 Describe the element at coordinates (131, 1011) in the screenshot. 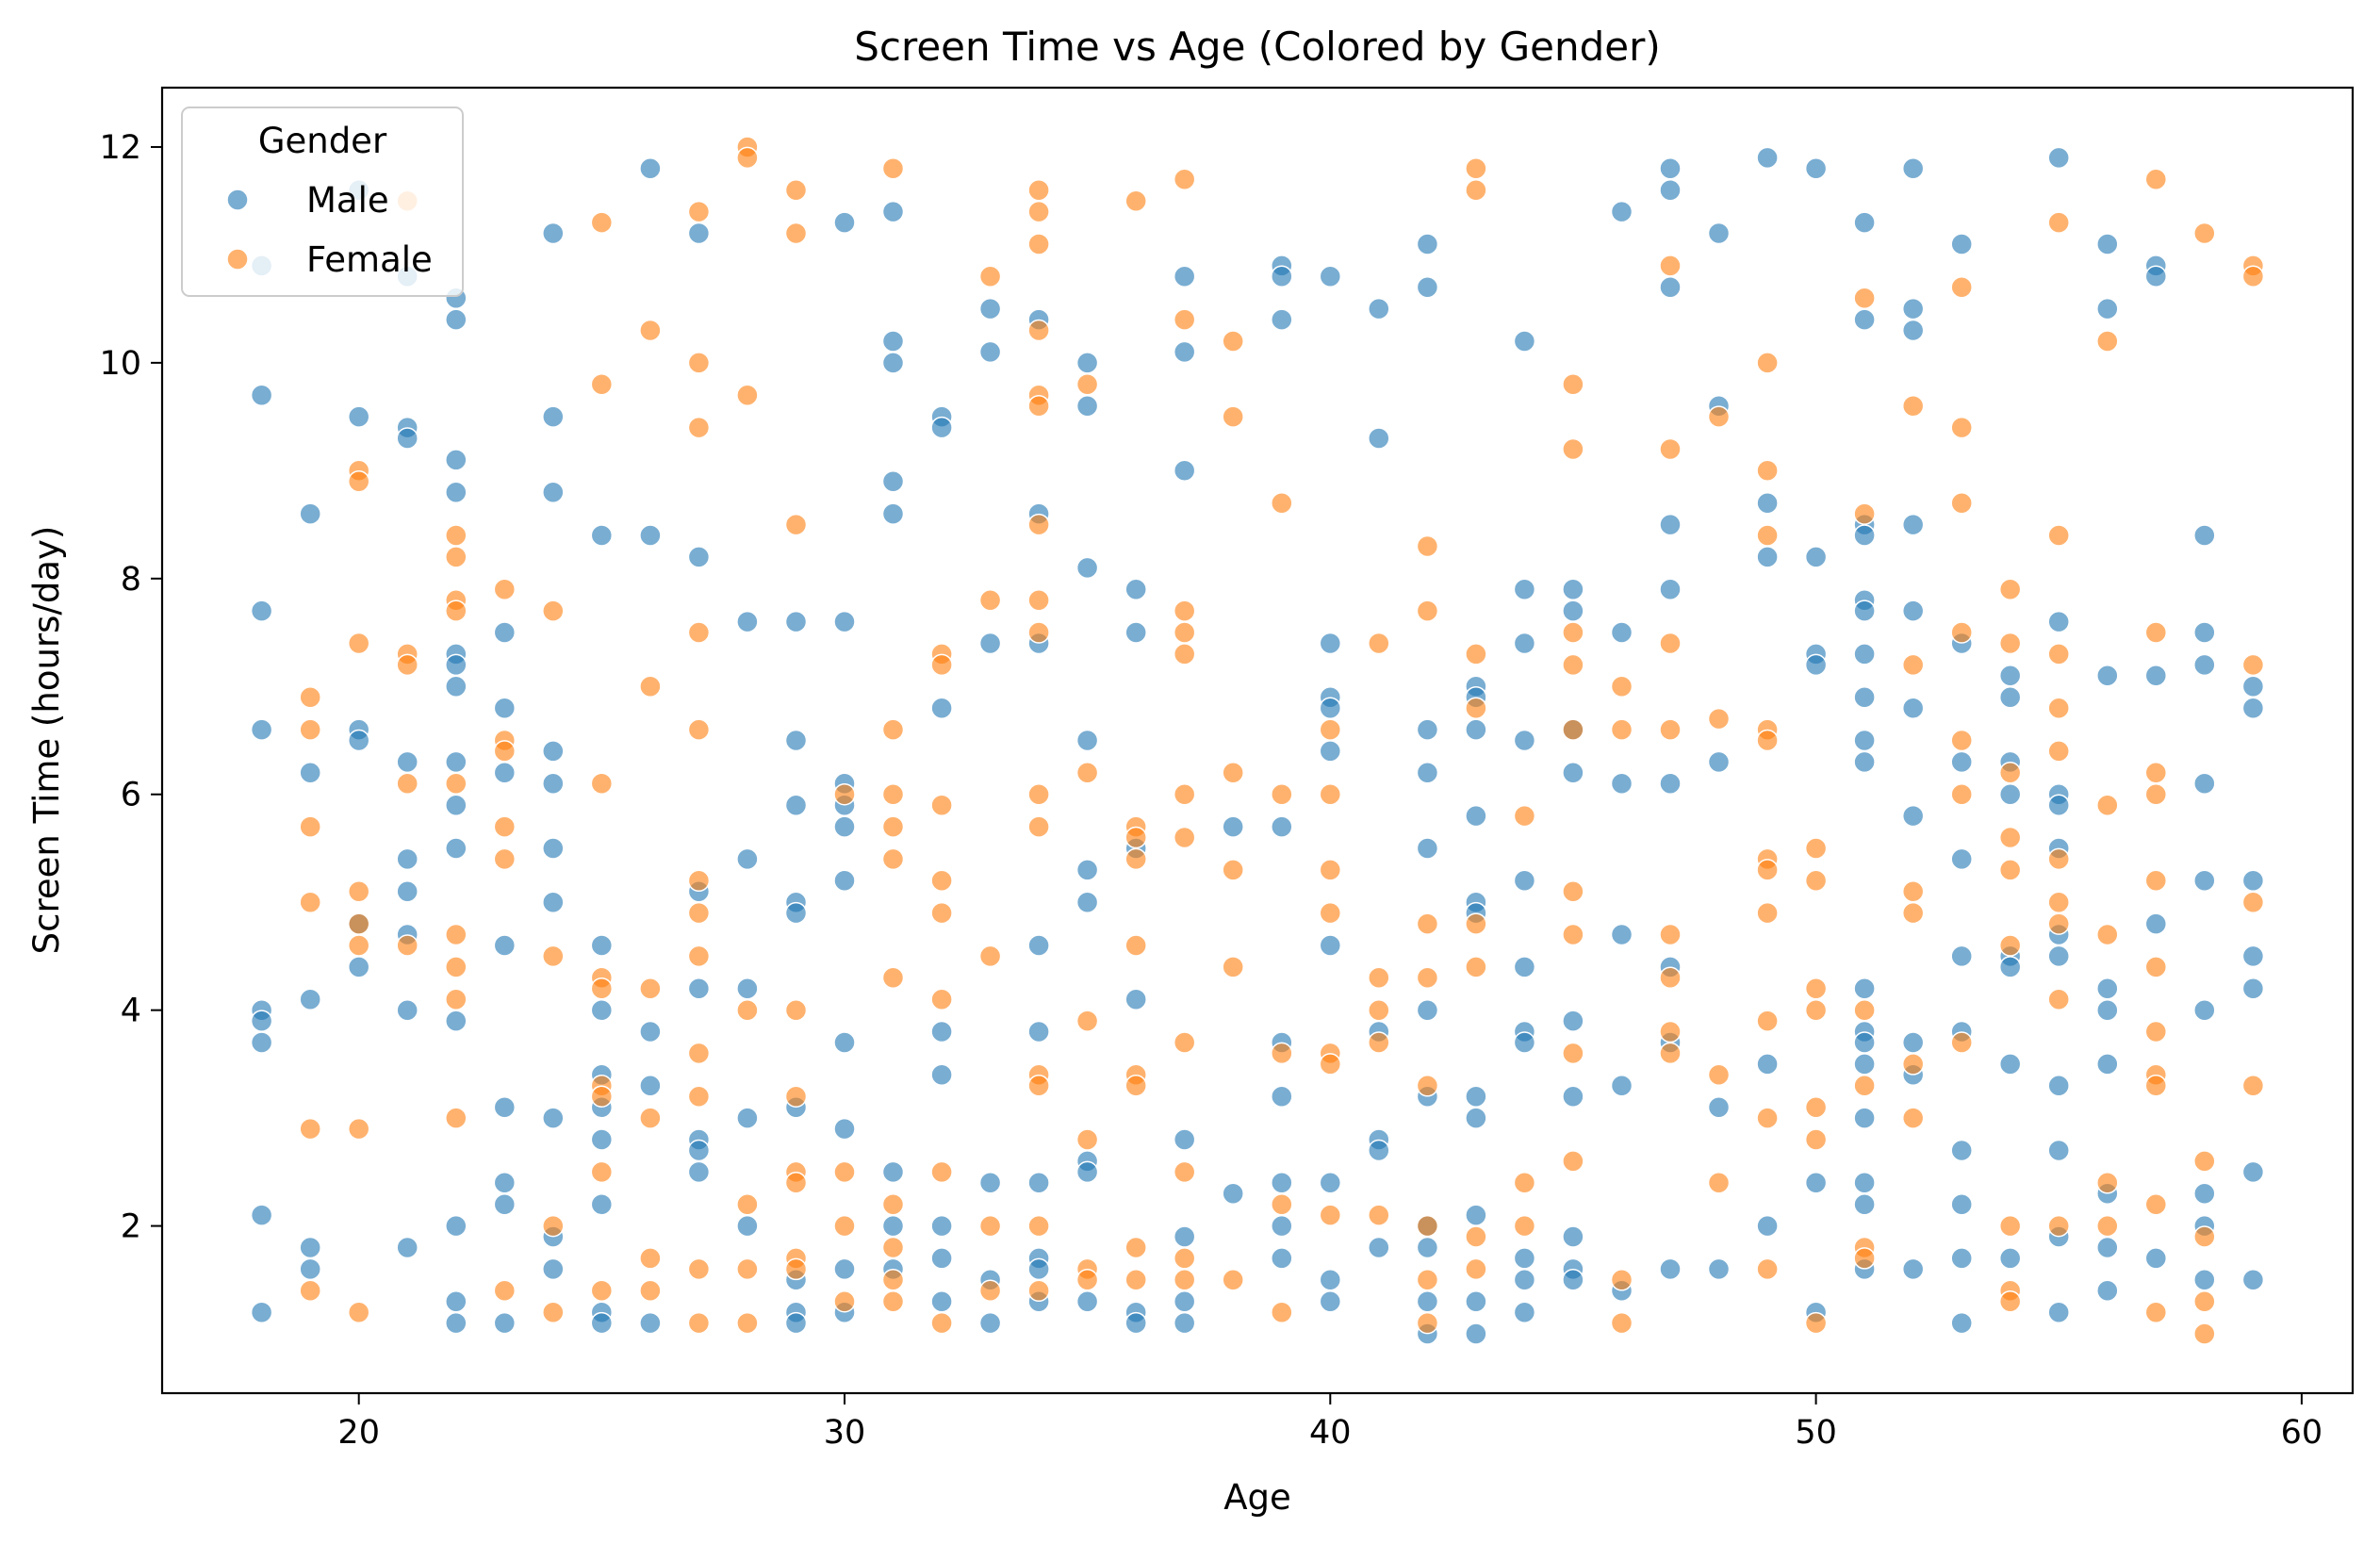

I see `y-tick-label: 4` at that location.